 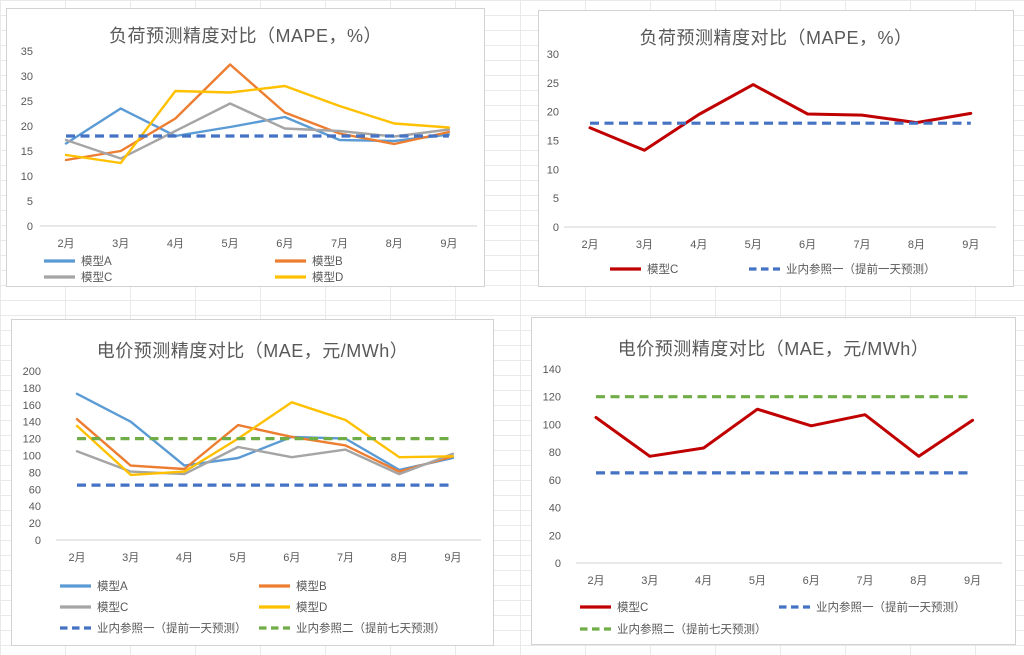 I want to click on y-axis-label: 40, so click(x=555, y=509).